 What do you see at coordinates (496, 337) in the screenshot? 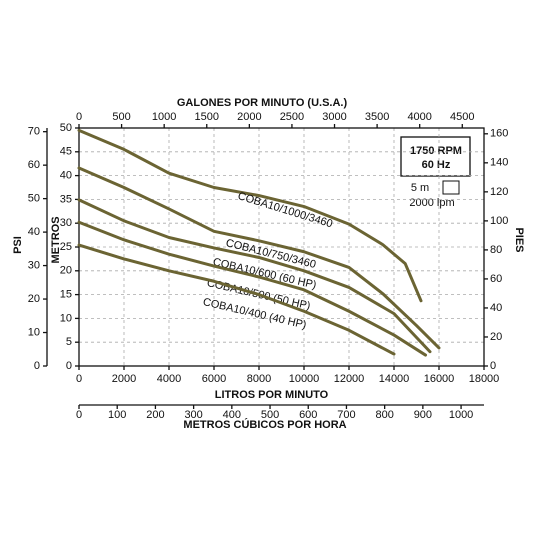
I see `y2-tick-label: 20` at bounding box center [496, 337].